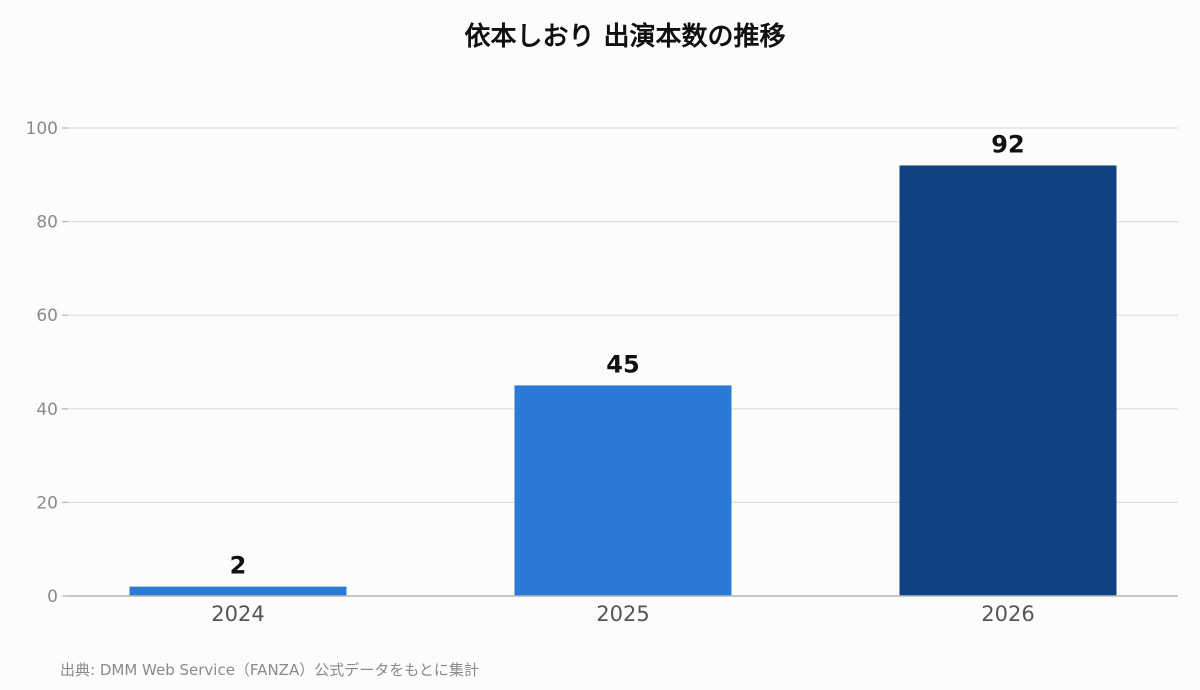 The width and height of the screenshot is (1200, 690). I want to click on y-tick-label-40: 40, so click(47, 410).